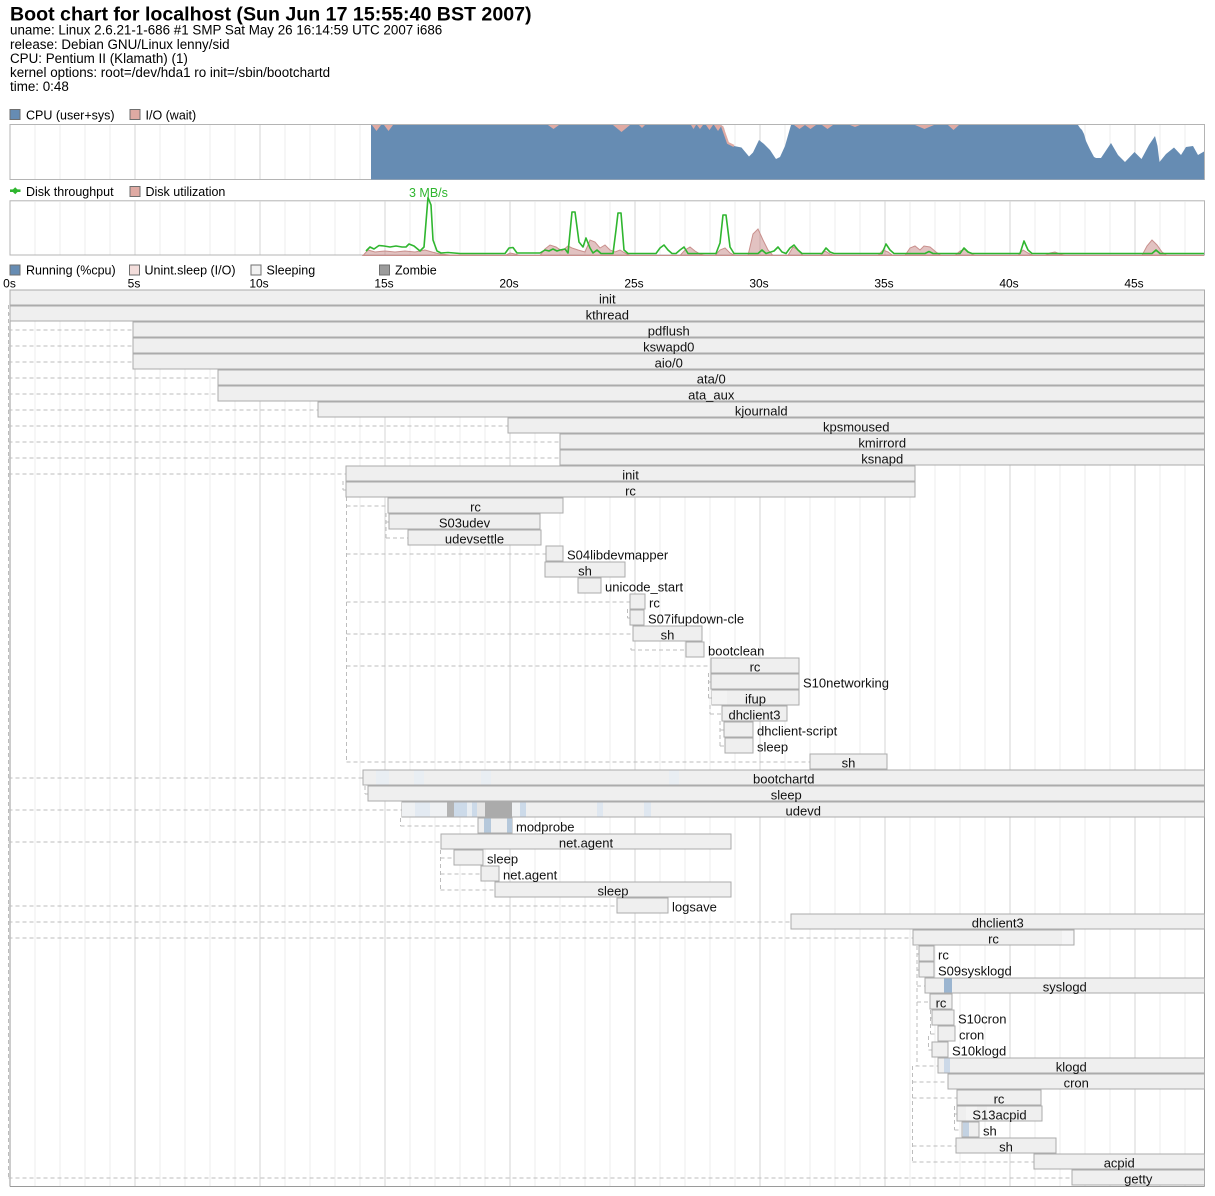  Describe the element at coordinates (465, 523) in the screenshot. I see `svg-text: S03udev` at that location.